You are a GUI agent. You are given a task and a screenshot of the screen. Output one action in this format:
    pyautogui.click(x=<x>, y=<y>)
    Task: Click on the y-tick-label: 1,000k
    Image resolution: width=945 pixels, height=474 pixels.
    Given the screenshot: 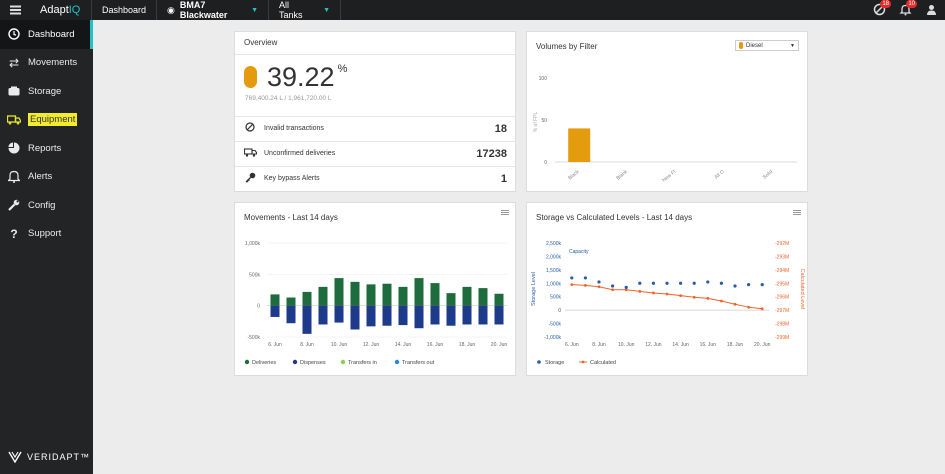 What is the action you would take?
    pyautogui.click(x=554, y=284)
    